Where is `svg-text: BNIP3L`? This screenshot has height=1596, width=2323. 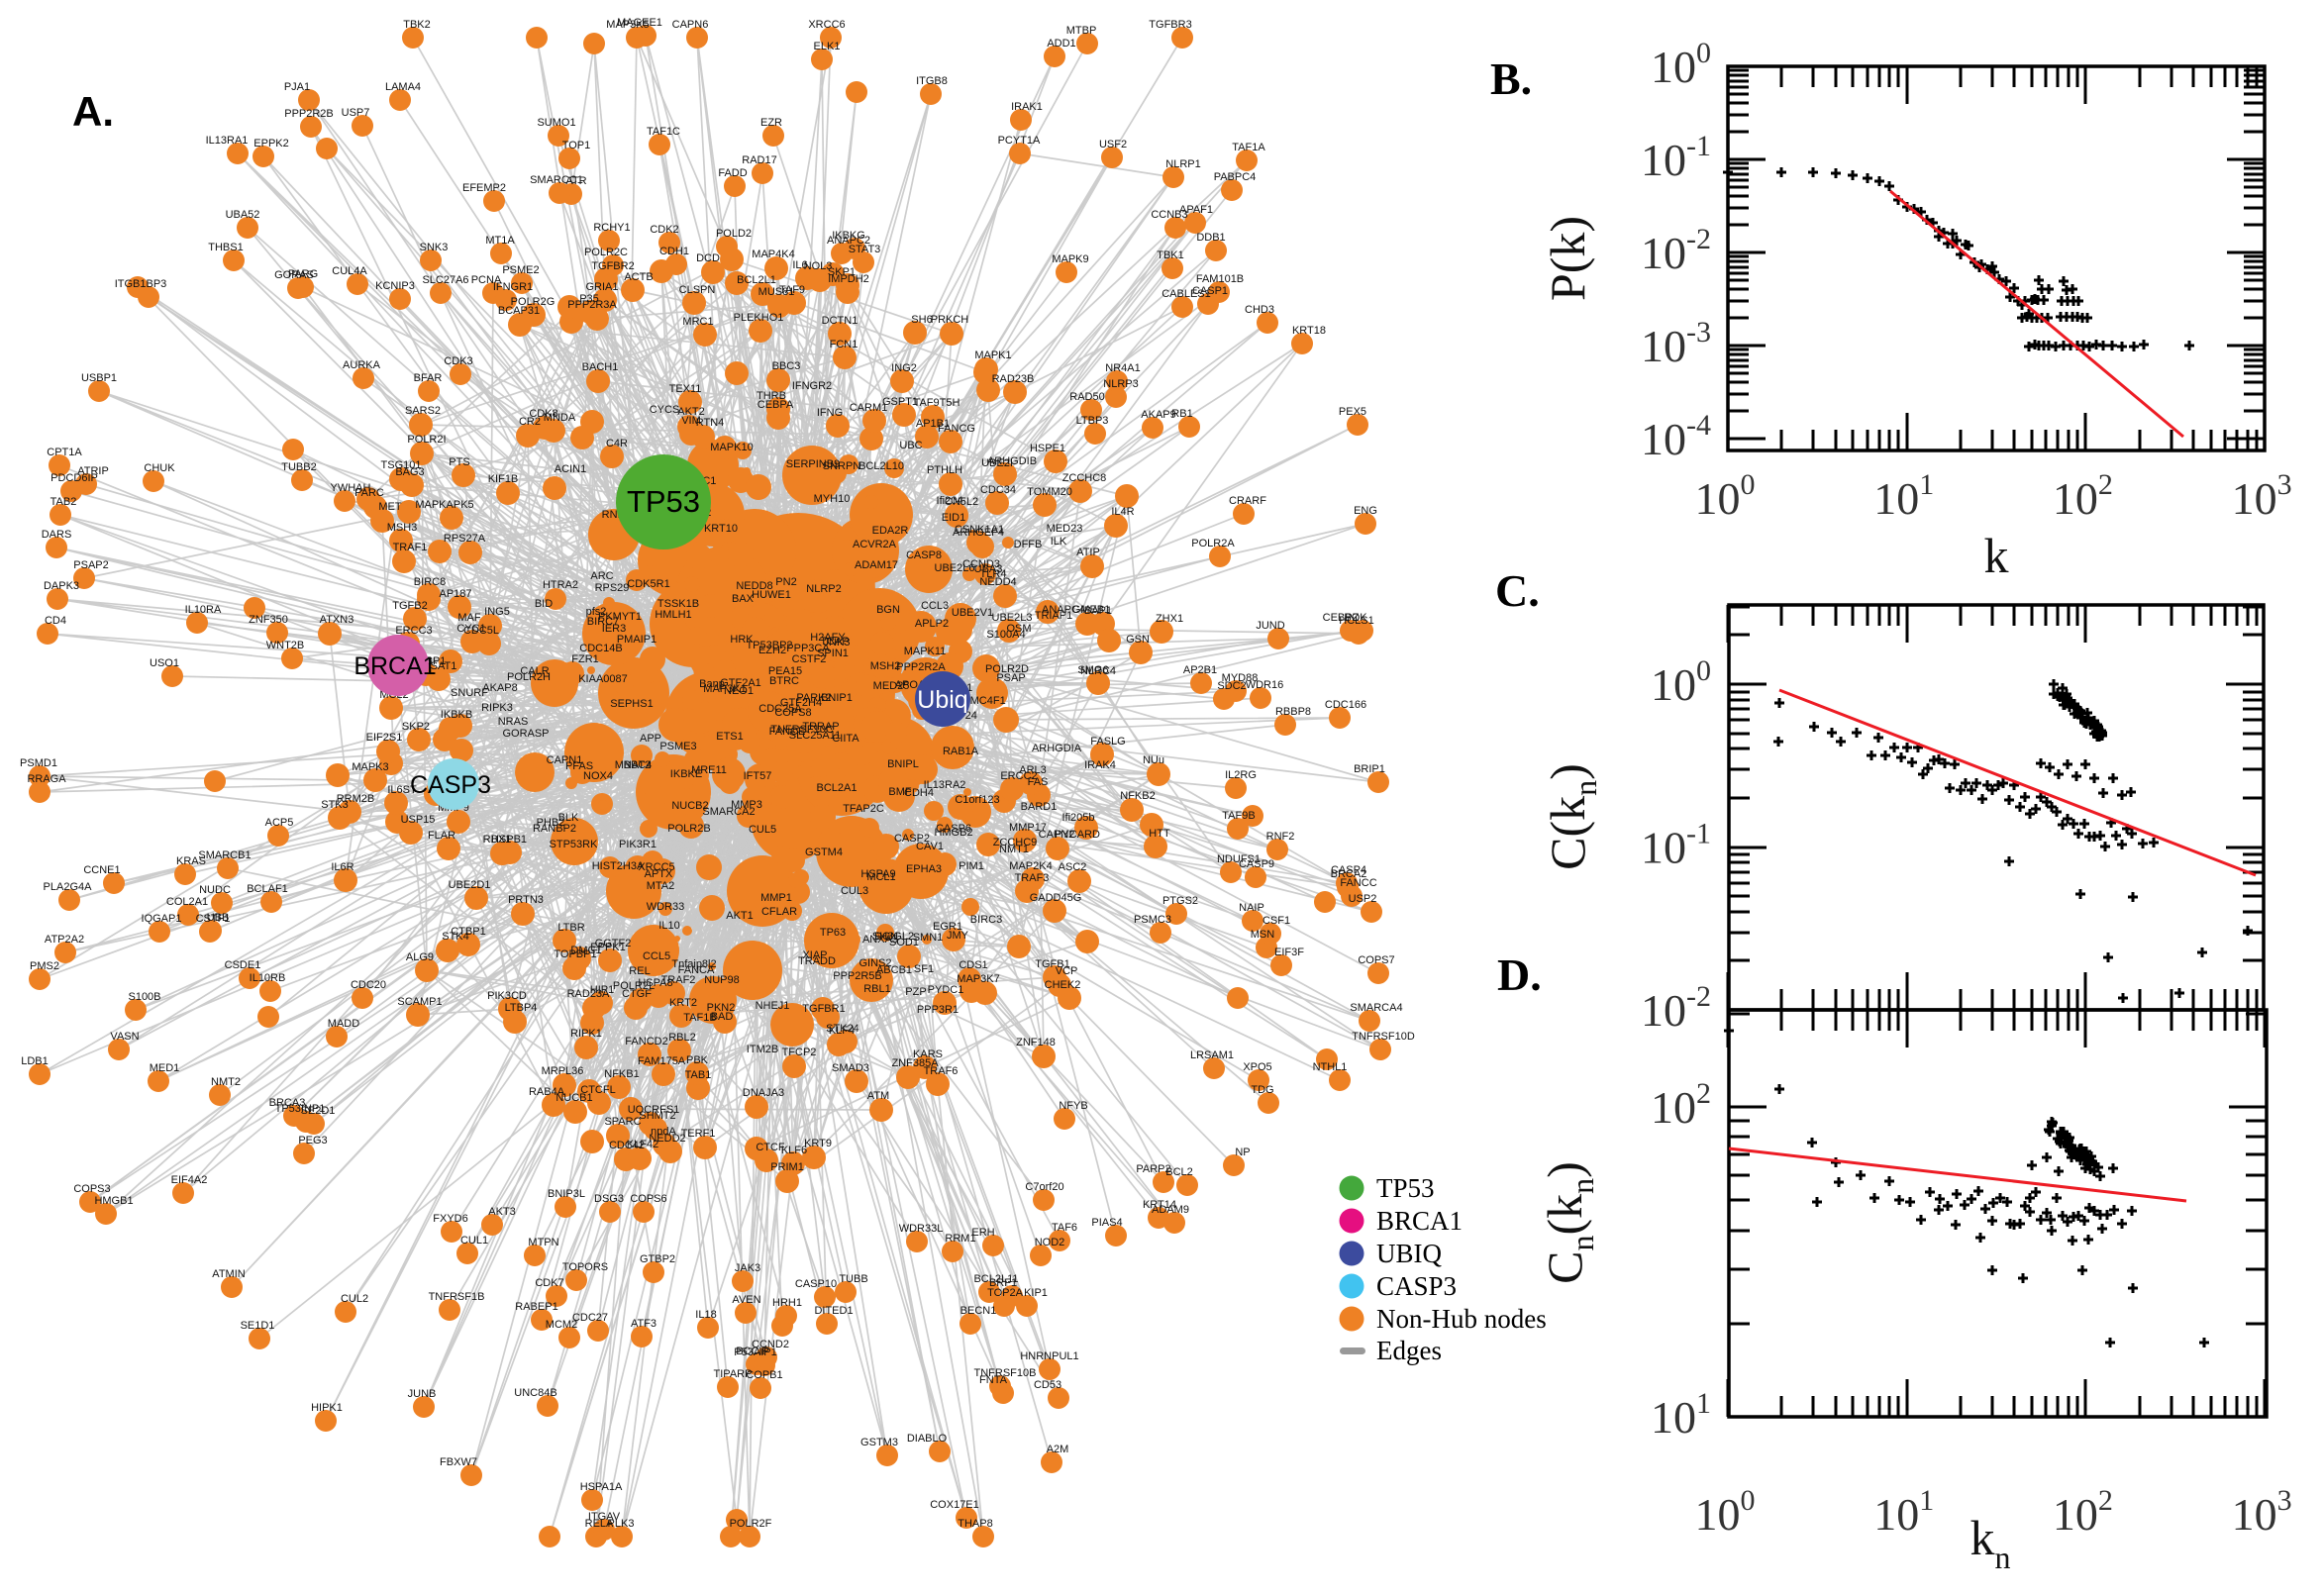 svg-text: BNIP3L is located at coordinates (566, 1194).